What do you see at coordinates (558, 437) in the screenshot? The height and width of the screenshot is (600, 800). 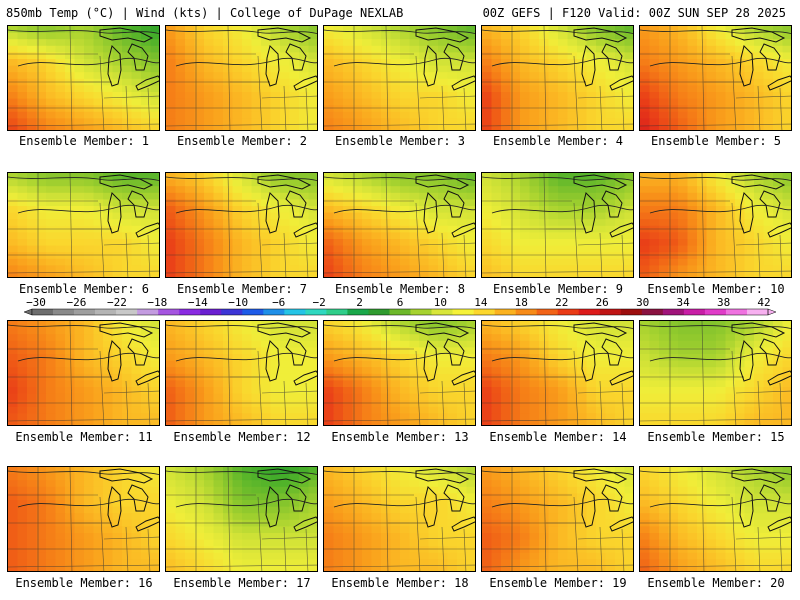 I see `ensemble-member-label: Ensemble Member: 14` at bounding box center [558, 437].